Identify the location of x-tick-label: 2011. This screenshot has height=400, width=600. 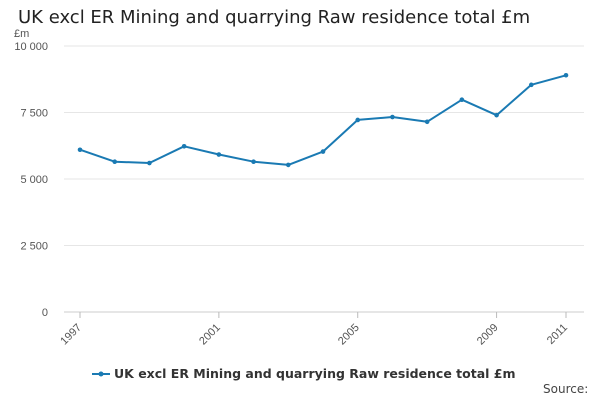
(557, 334).